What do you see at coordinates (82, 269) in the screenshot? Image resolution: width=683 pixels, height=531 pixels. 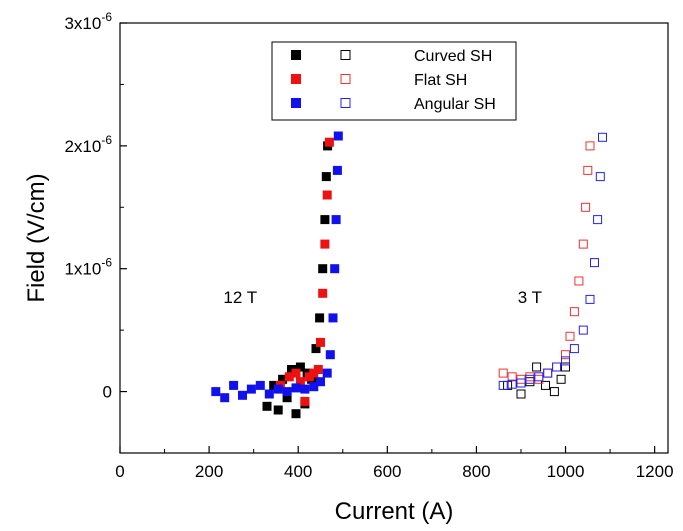 I see `y-tick-base: 1x10` at bounding box center [82, 269].